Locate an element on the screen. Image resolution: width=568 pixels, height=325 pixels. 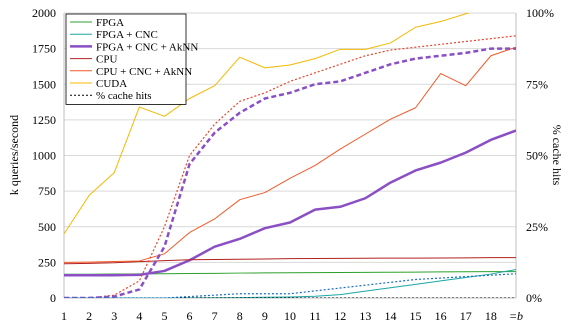
legend-label: FPGA is located at coordinates (110, 23).